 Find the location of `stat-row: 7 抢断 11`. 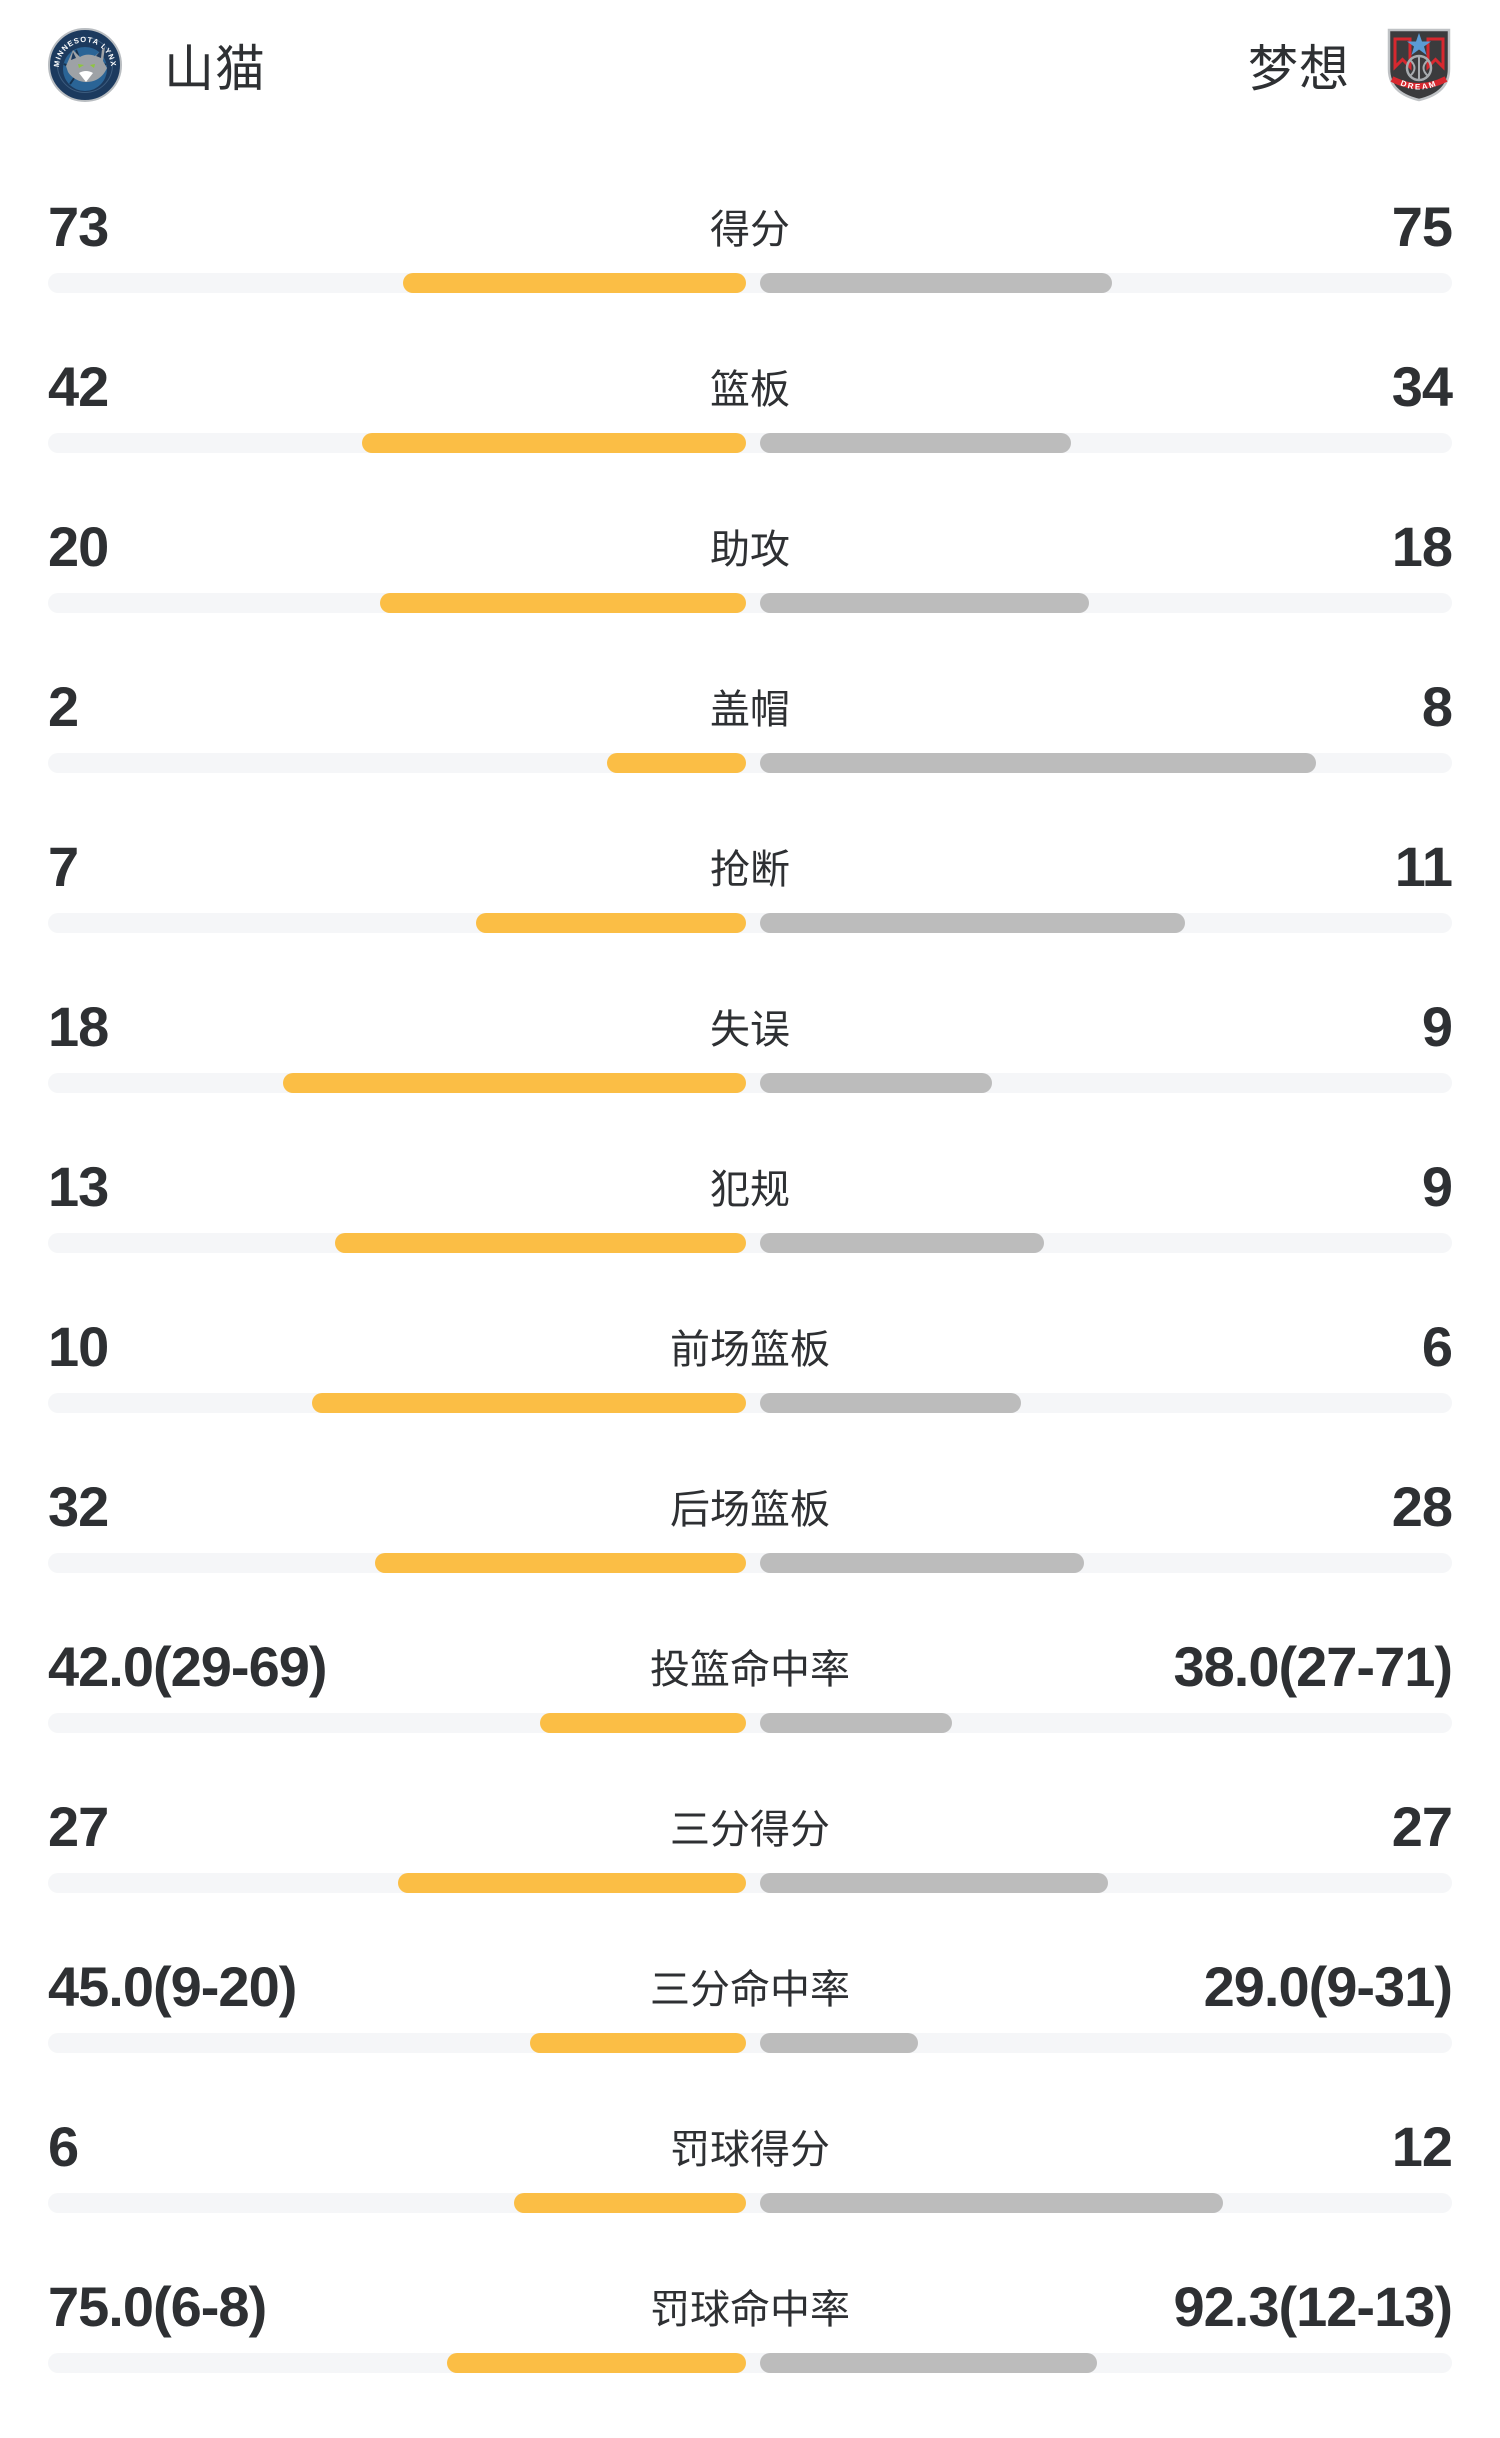

stat-row: 7 抢断 11 is located at coordinates (750, 916).